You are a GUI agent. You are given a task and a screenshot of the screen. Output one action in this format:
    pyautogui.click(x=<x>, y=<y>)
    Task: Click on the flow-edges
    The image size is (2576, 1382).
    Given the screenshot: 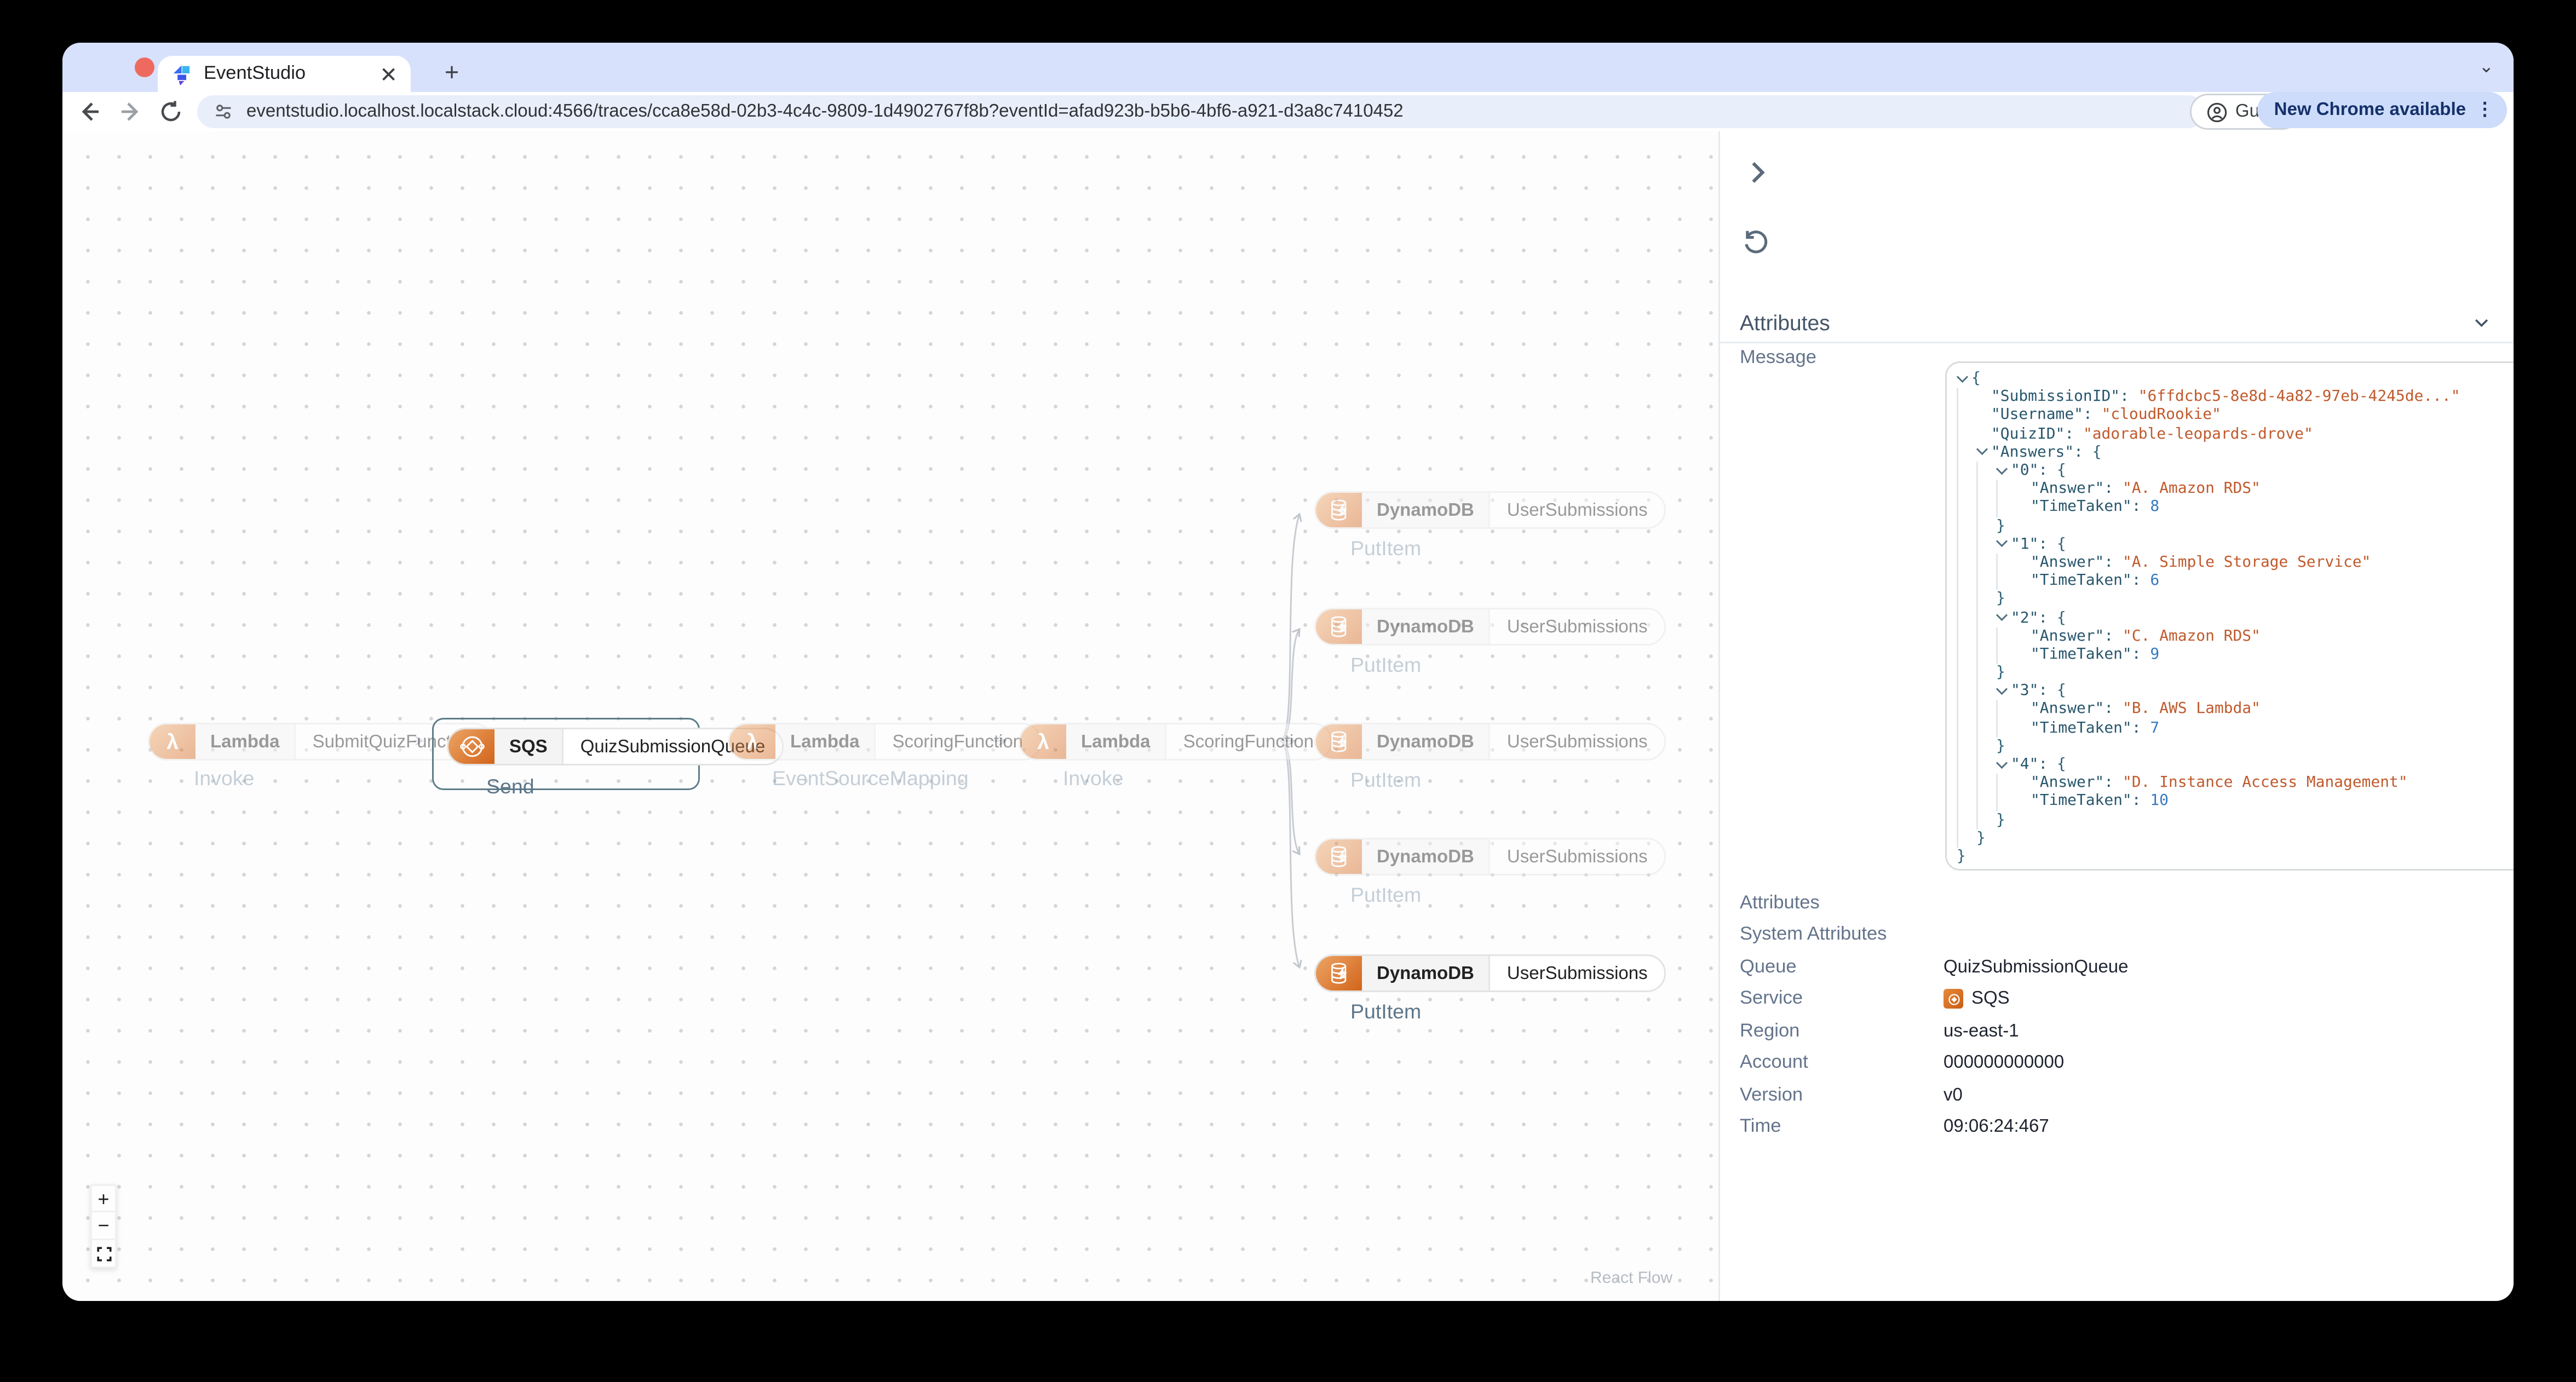 What is the action you would take?
    pyautogui.click(x=858, y=741)
    